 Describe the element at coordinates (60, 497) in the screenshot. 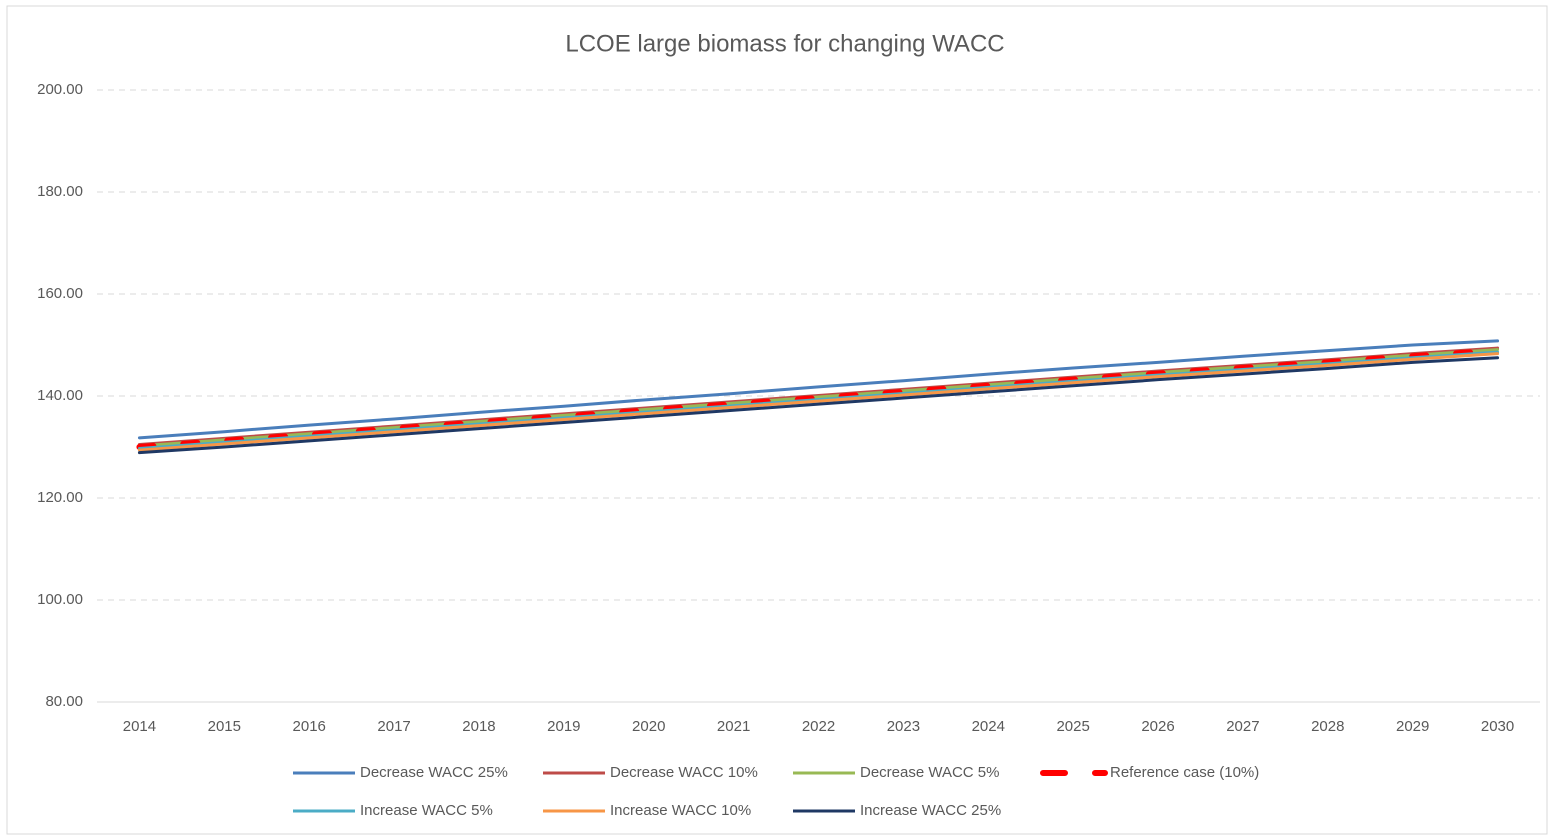

I see `y-tick-label: 120.00` at that location.